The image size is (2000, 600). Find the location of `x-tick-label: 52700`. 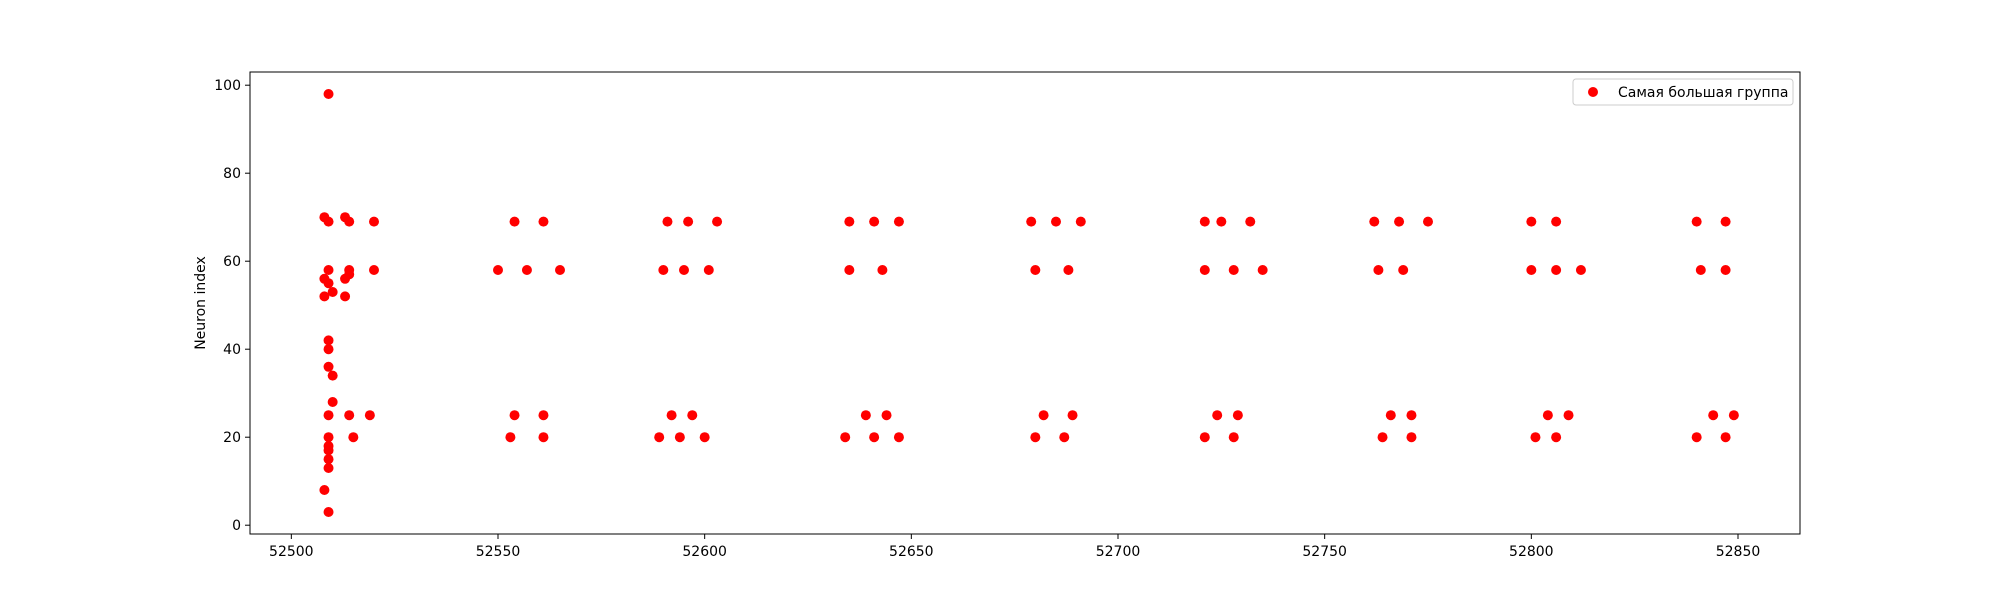

x-tick-label: 52700 is located at coordinates (1118, 552).